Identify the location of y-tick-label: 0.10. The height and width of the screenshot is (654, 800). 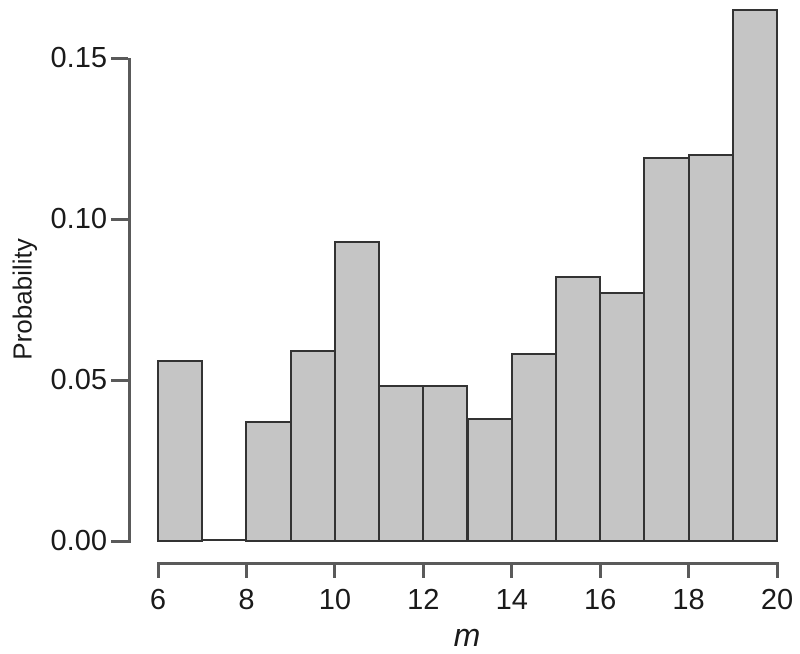
(78, 219).